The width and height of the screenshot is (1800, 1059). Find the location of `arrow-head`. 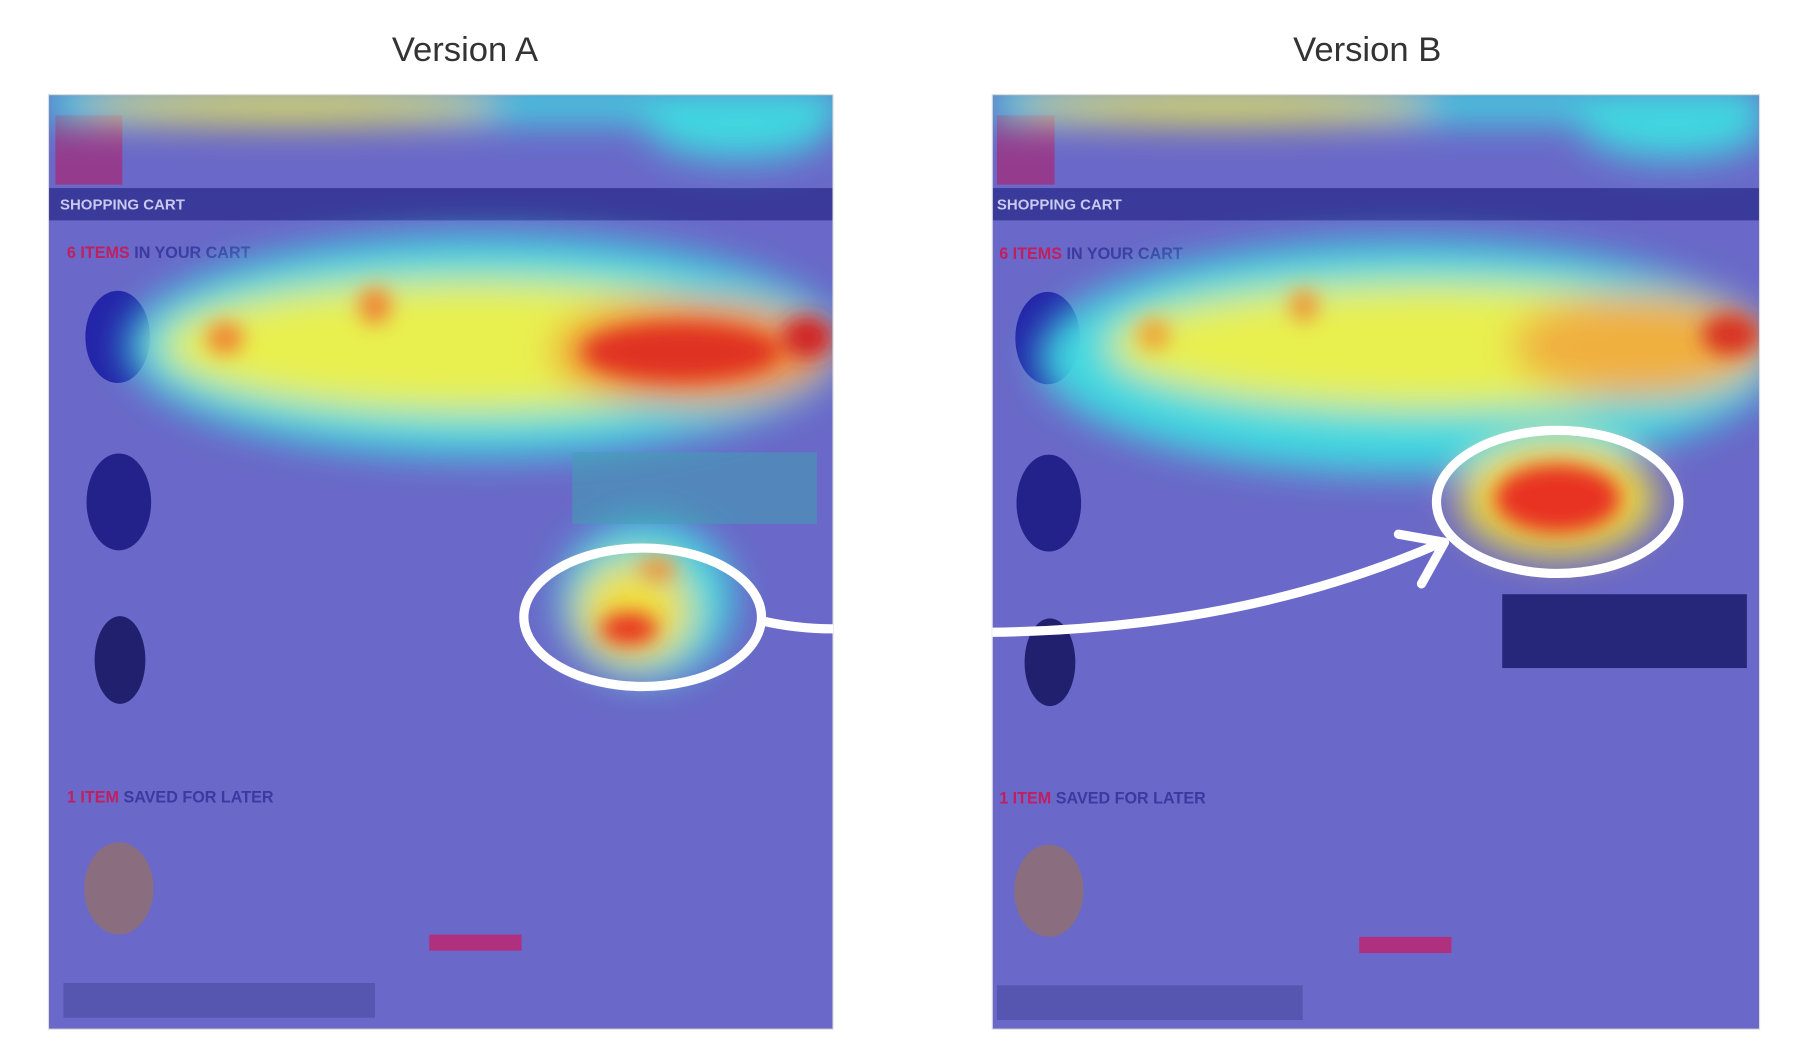

arrow-head is located at coordinates (1421, 559).